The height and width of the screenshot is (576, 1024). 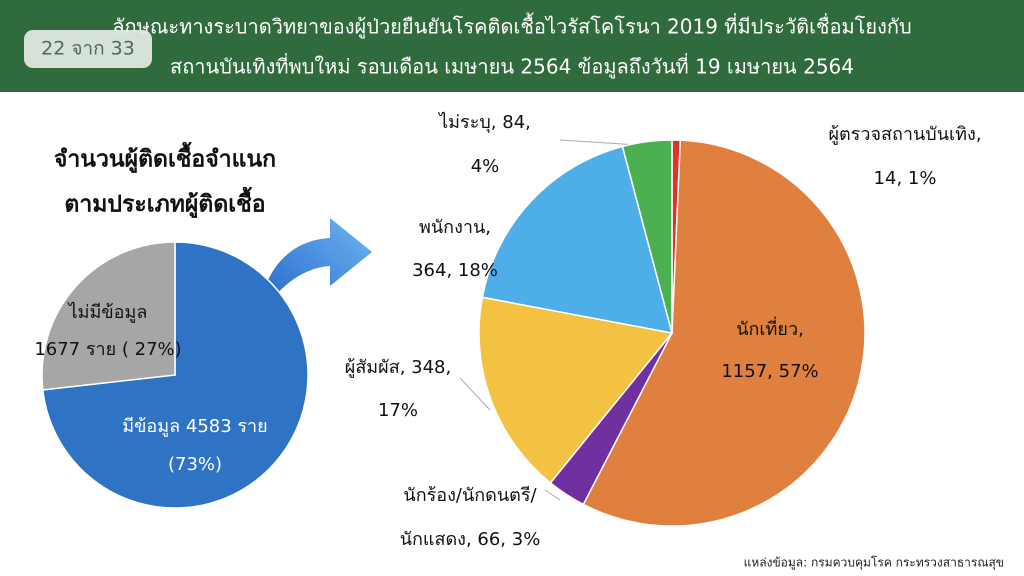 I want to click on data-label: 1677 ราย ( 27%), so click(x=107, y=349).